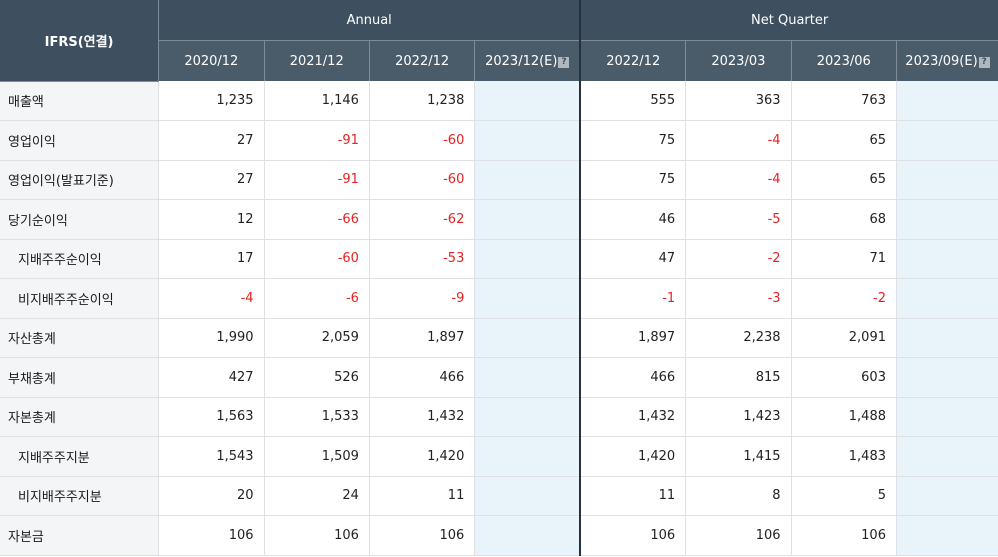 Image resolution: width=998 pixels, height=557 pixels. I want to click on value-cell: -66, so click(317, 219).